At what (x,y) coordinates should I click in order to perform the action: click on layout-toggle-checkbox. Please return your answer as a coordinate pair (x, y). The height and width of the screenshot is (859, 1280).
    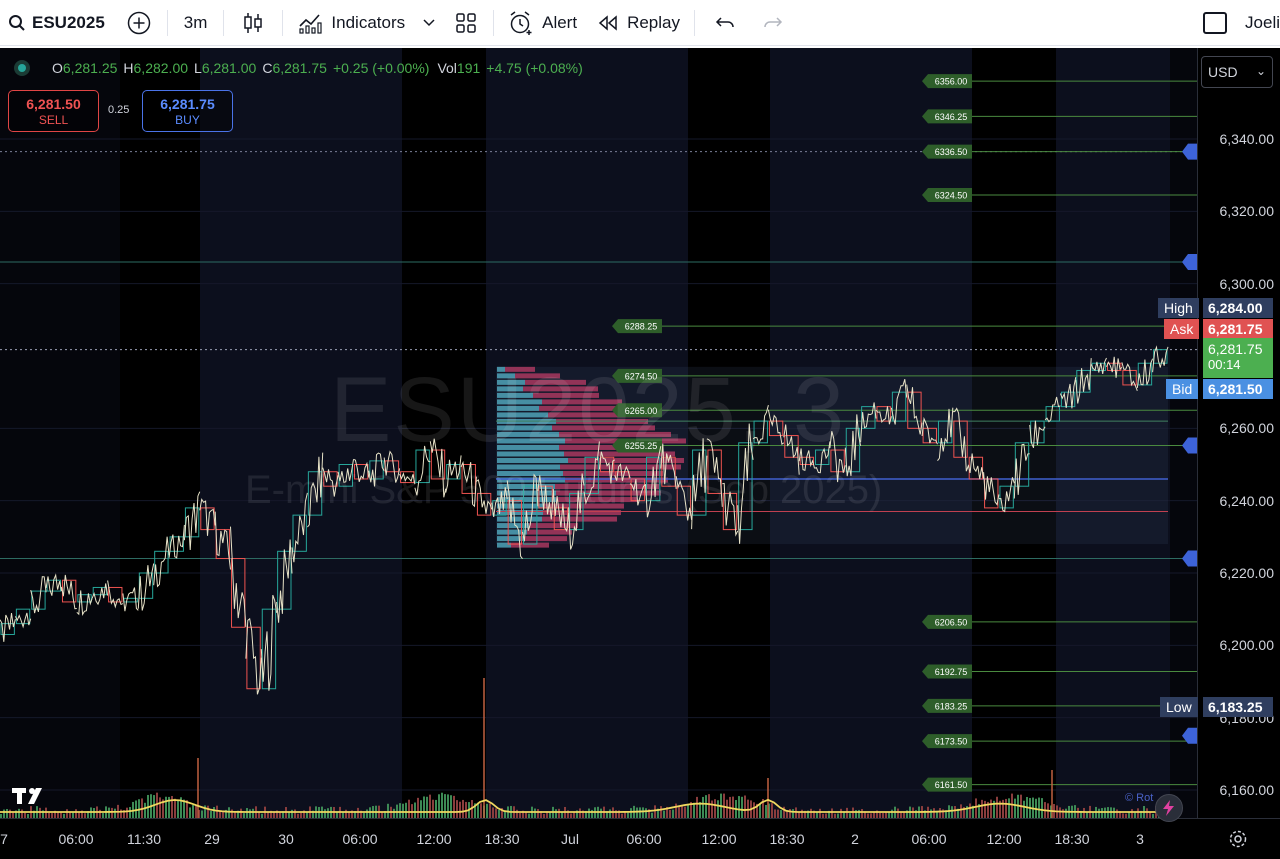
    Looking at the image, I should click on (1215, 23).